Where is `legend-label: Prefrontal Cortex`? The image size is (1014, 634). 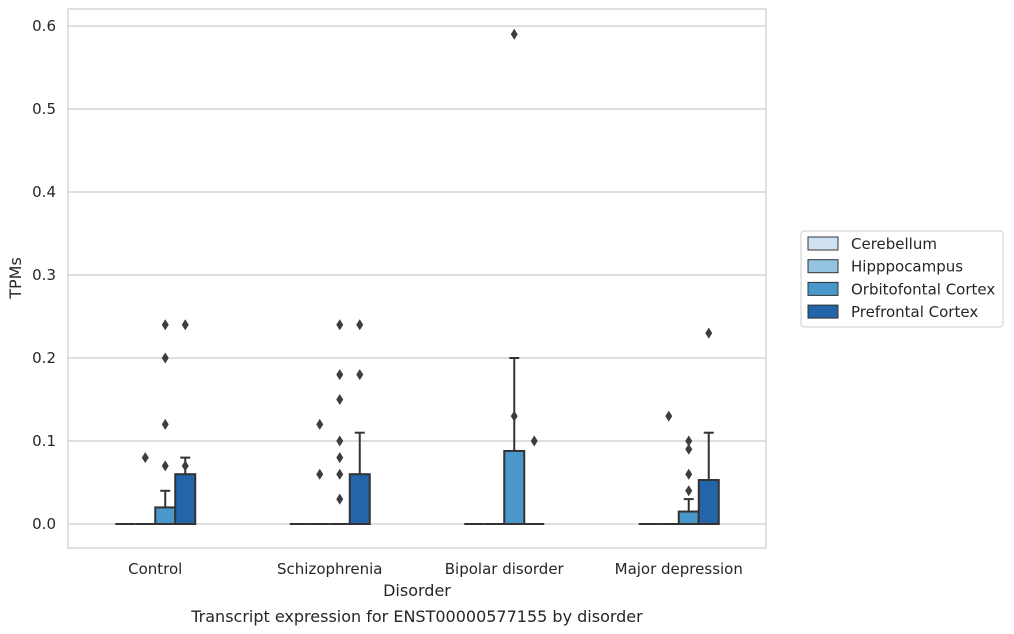
legend-label: Prefrontal Cortex is located at coordinates (914, 312).